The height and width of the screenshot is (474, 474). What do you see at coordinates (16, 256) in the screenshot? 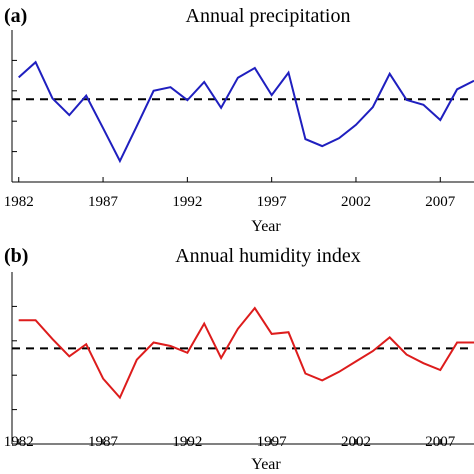
I see `panel-letter: (b)` at bounding box center [16, 256].